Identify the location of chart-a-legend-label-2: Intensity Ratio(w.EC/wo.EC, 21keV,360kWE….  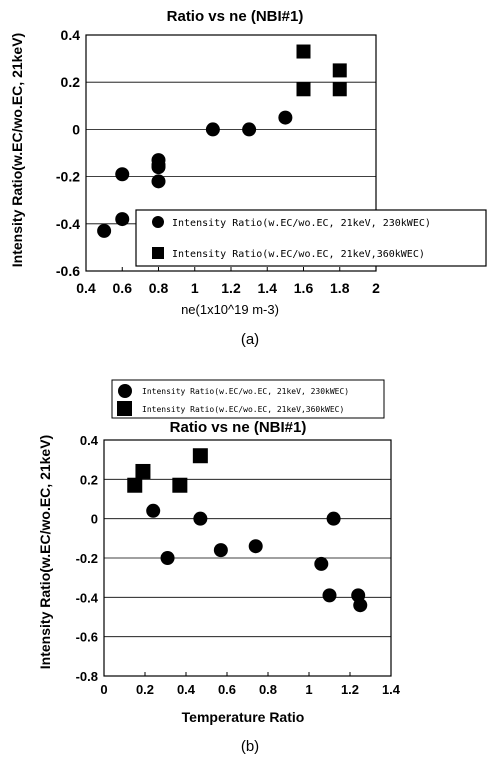
(298, 254).